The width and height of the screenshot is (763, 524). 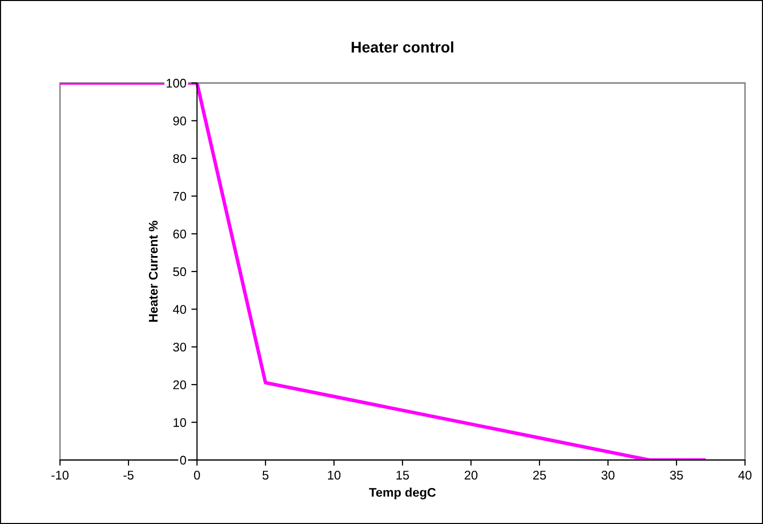 I want to click on y-tick-label: 90, so click(x=179, y=121).